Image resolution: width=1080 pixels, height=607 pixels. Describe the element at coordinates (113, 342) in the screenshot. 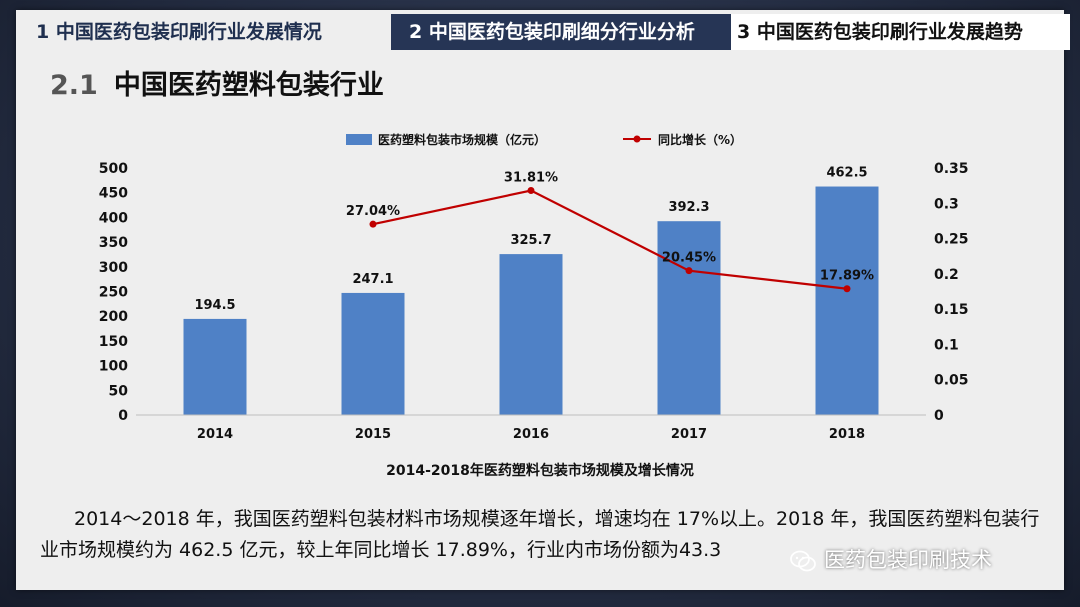

I see `y-left-tick-label: 150` at that location.